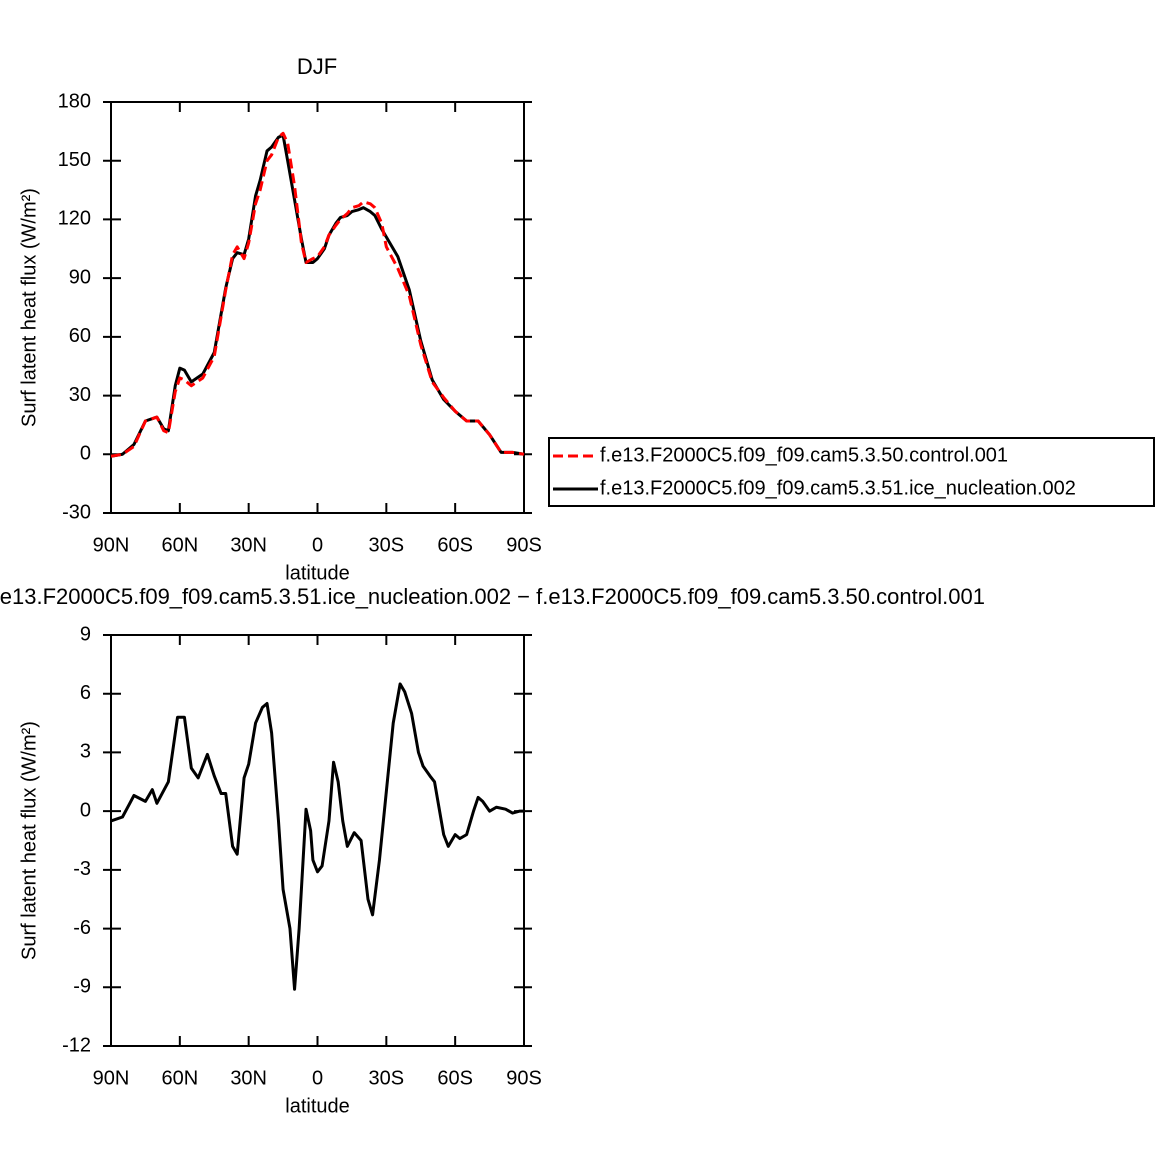  What do you see at coordinates (317, 66) in the screenshot?
I see `chart-title: DJF` at bounding box center [317, 66].